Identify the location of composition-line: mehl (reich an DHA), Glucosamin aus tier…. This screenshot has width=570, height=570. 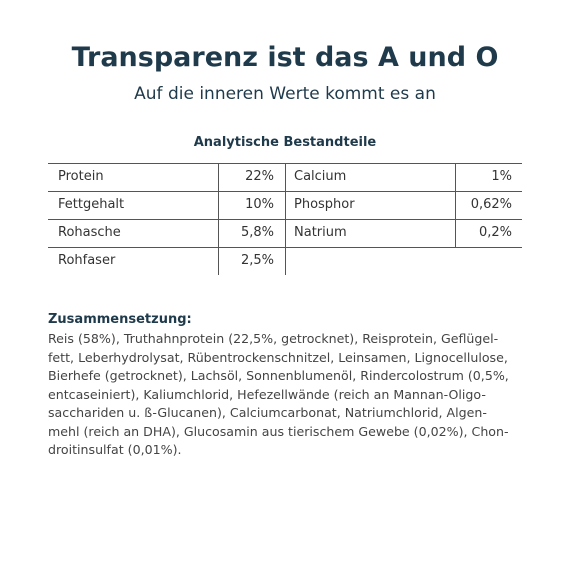
(278, 431).